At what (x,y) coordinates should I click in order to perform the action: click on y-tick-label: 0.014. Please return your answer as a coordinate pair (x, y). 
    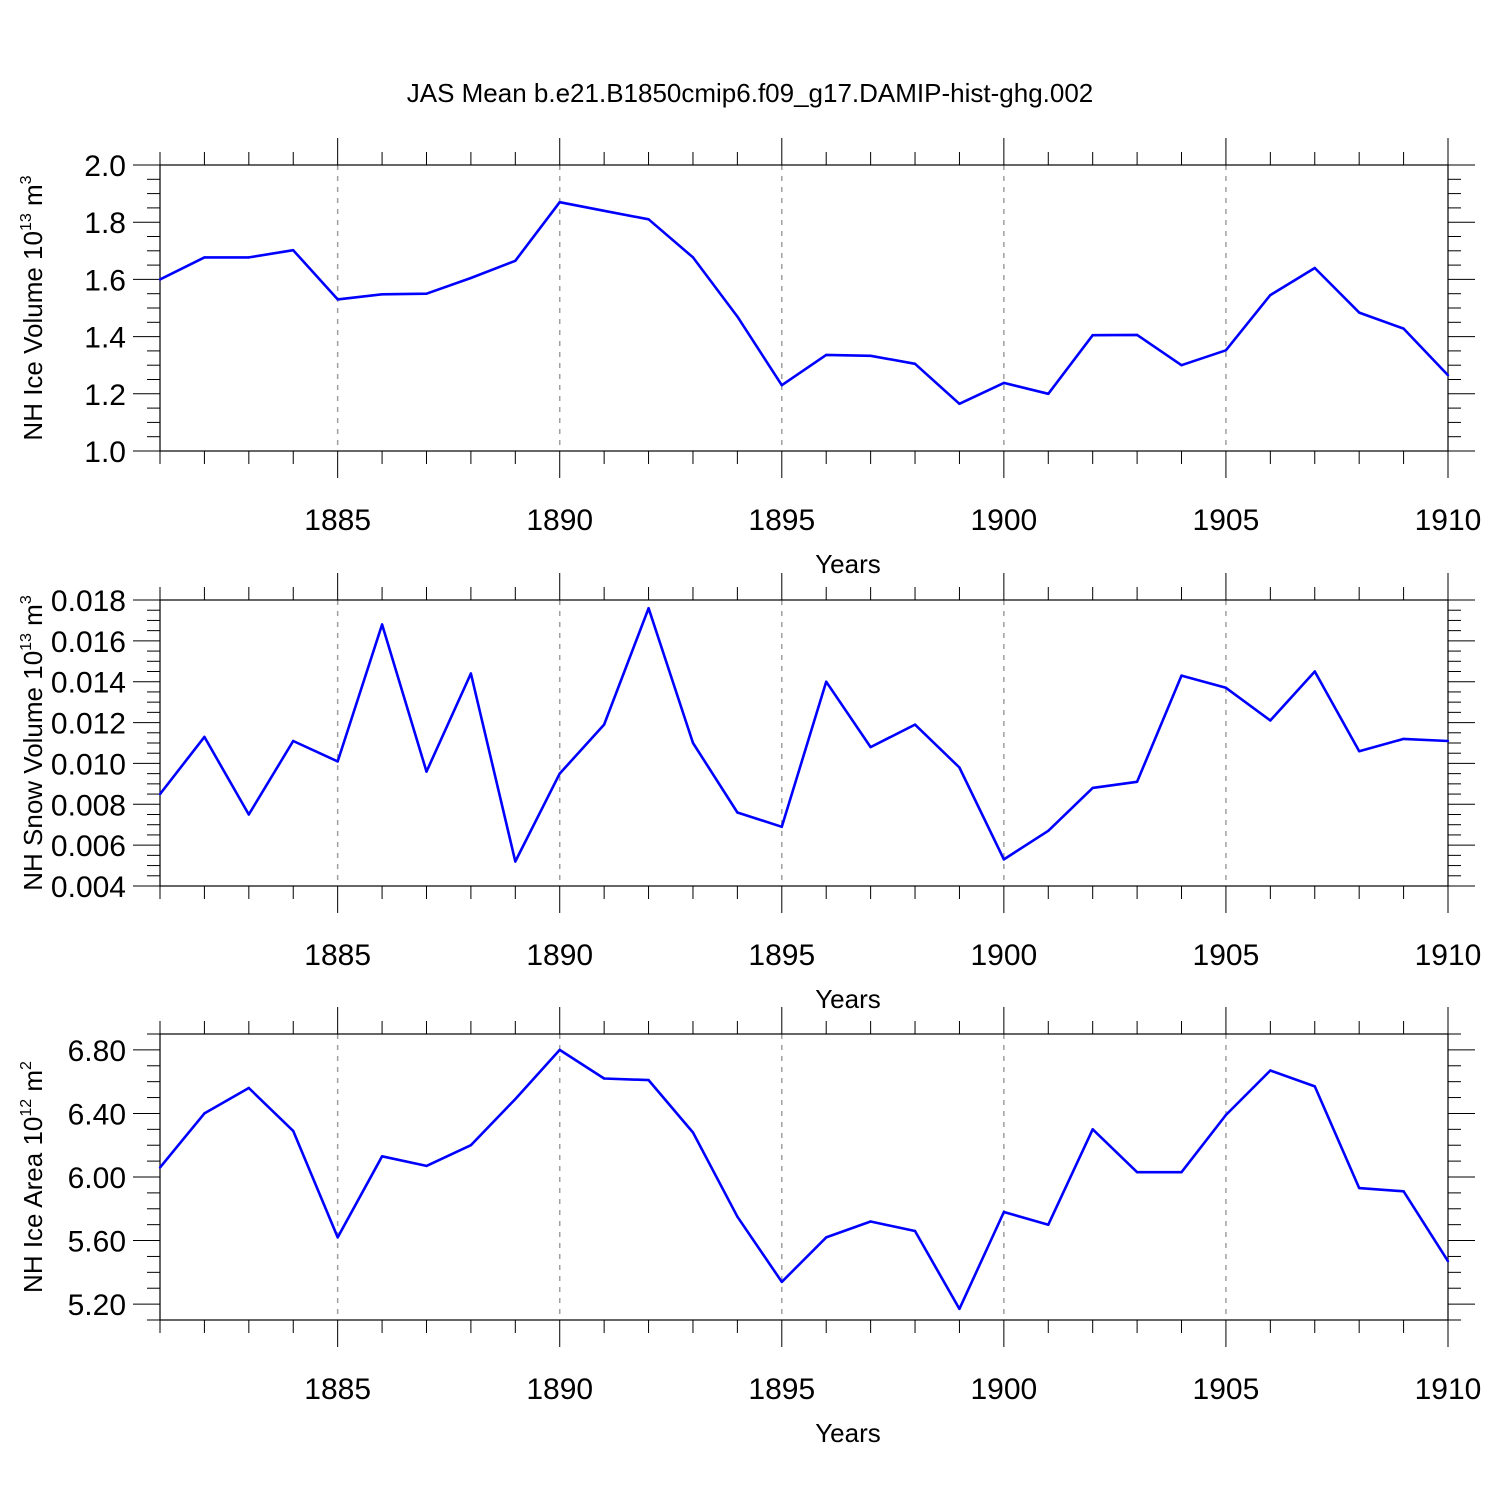
    Looking at the image, I should click on (88, 683).